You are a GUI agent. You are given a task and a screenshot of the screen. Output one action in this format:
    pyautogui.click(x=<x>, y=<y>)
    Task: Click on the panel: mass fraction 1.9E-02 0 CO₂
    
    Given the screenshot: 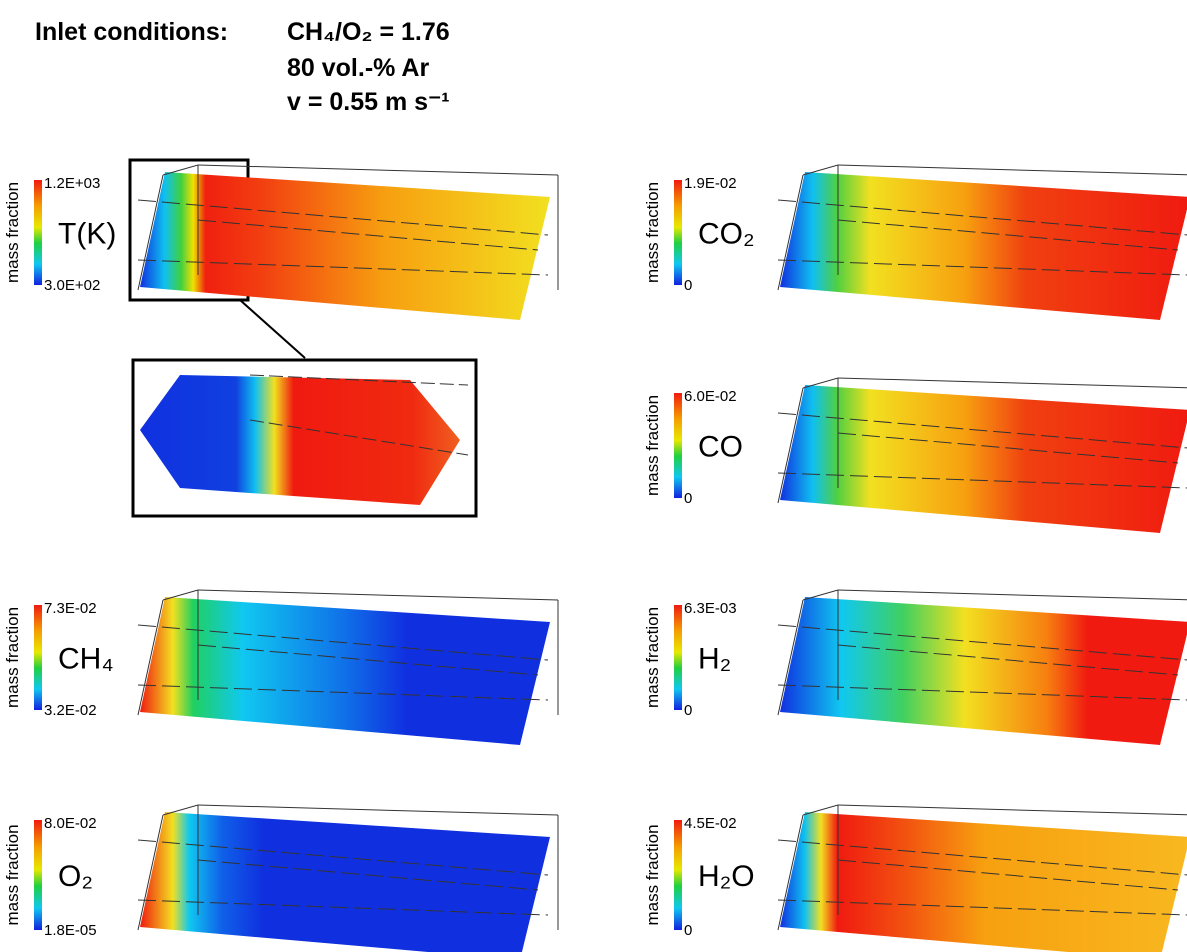 What is the action you would take?
    pyautogui.click(x=915, y=242)
    